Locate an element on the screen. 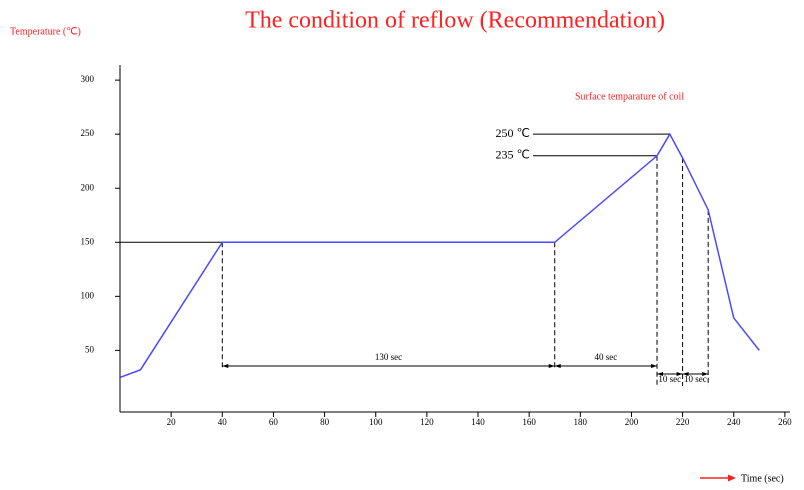  x-axis-label: Time (sec) is located at coordinates (762, 478).